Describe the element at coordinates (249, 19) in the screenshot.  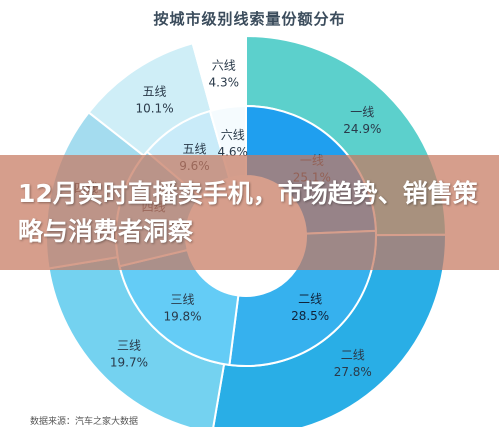
I see `chart-title: 按城市级别线索量份额分布` at that location.